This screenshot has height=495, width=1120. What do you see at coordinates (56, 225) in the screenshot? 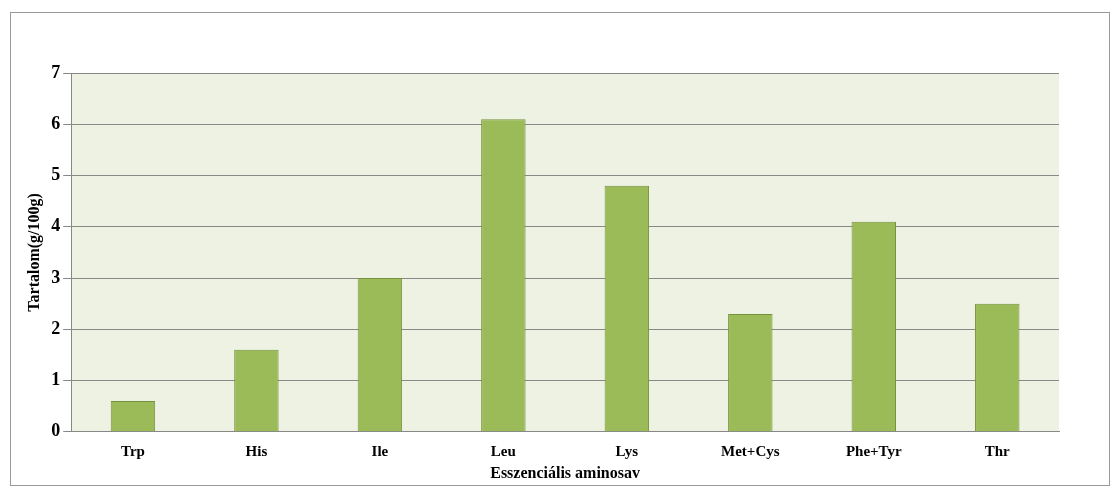
I see `y-tick-label: 4` at bounding box center [56, 225].